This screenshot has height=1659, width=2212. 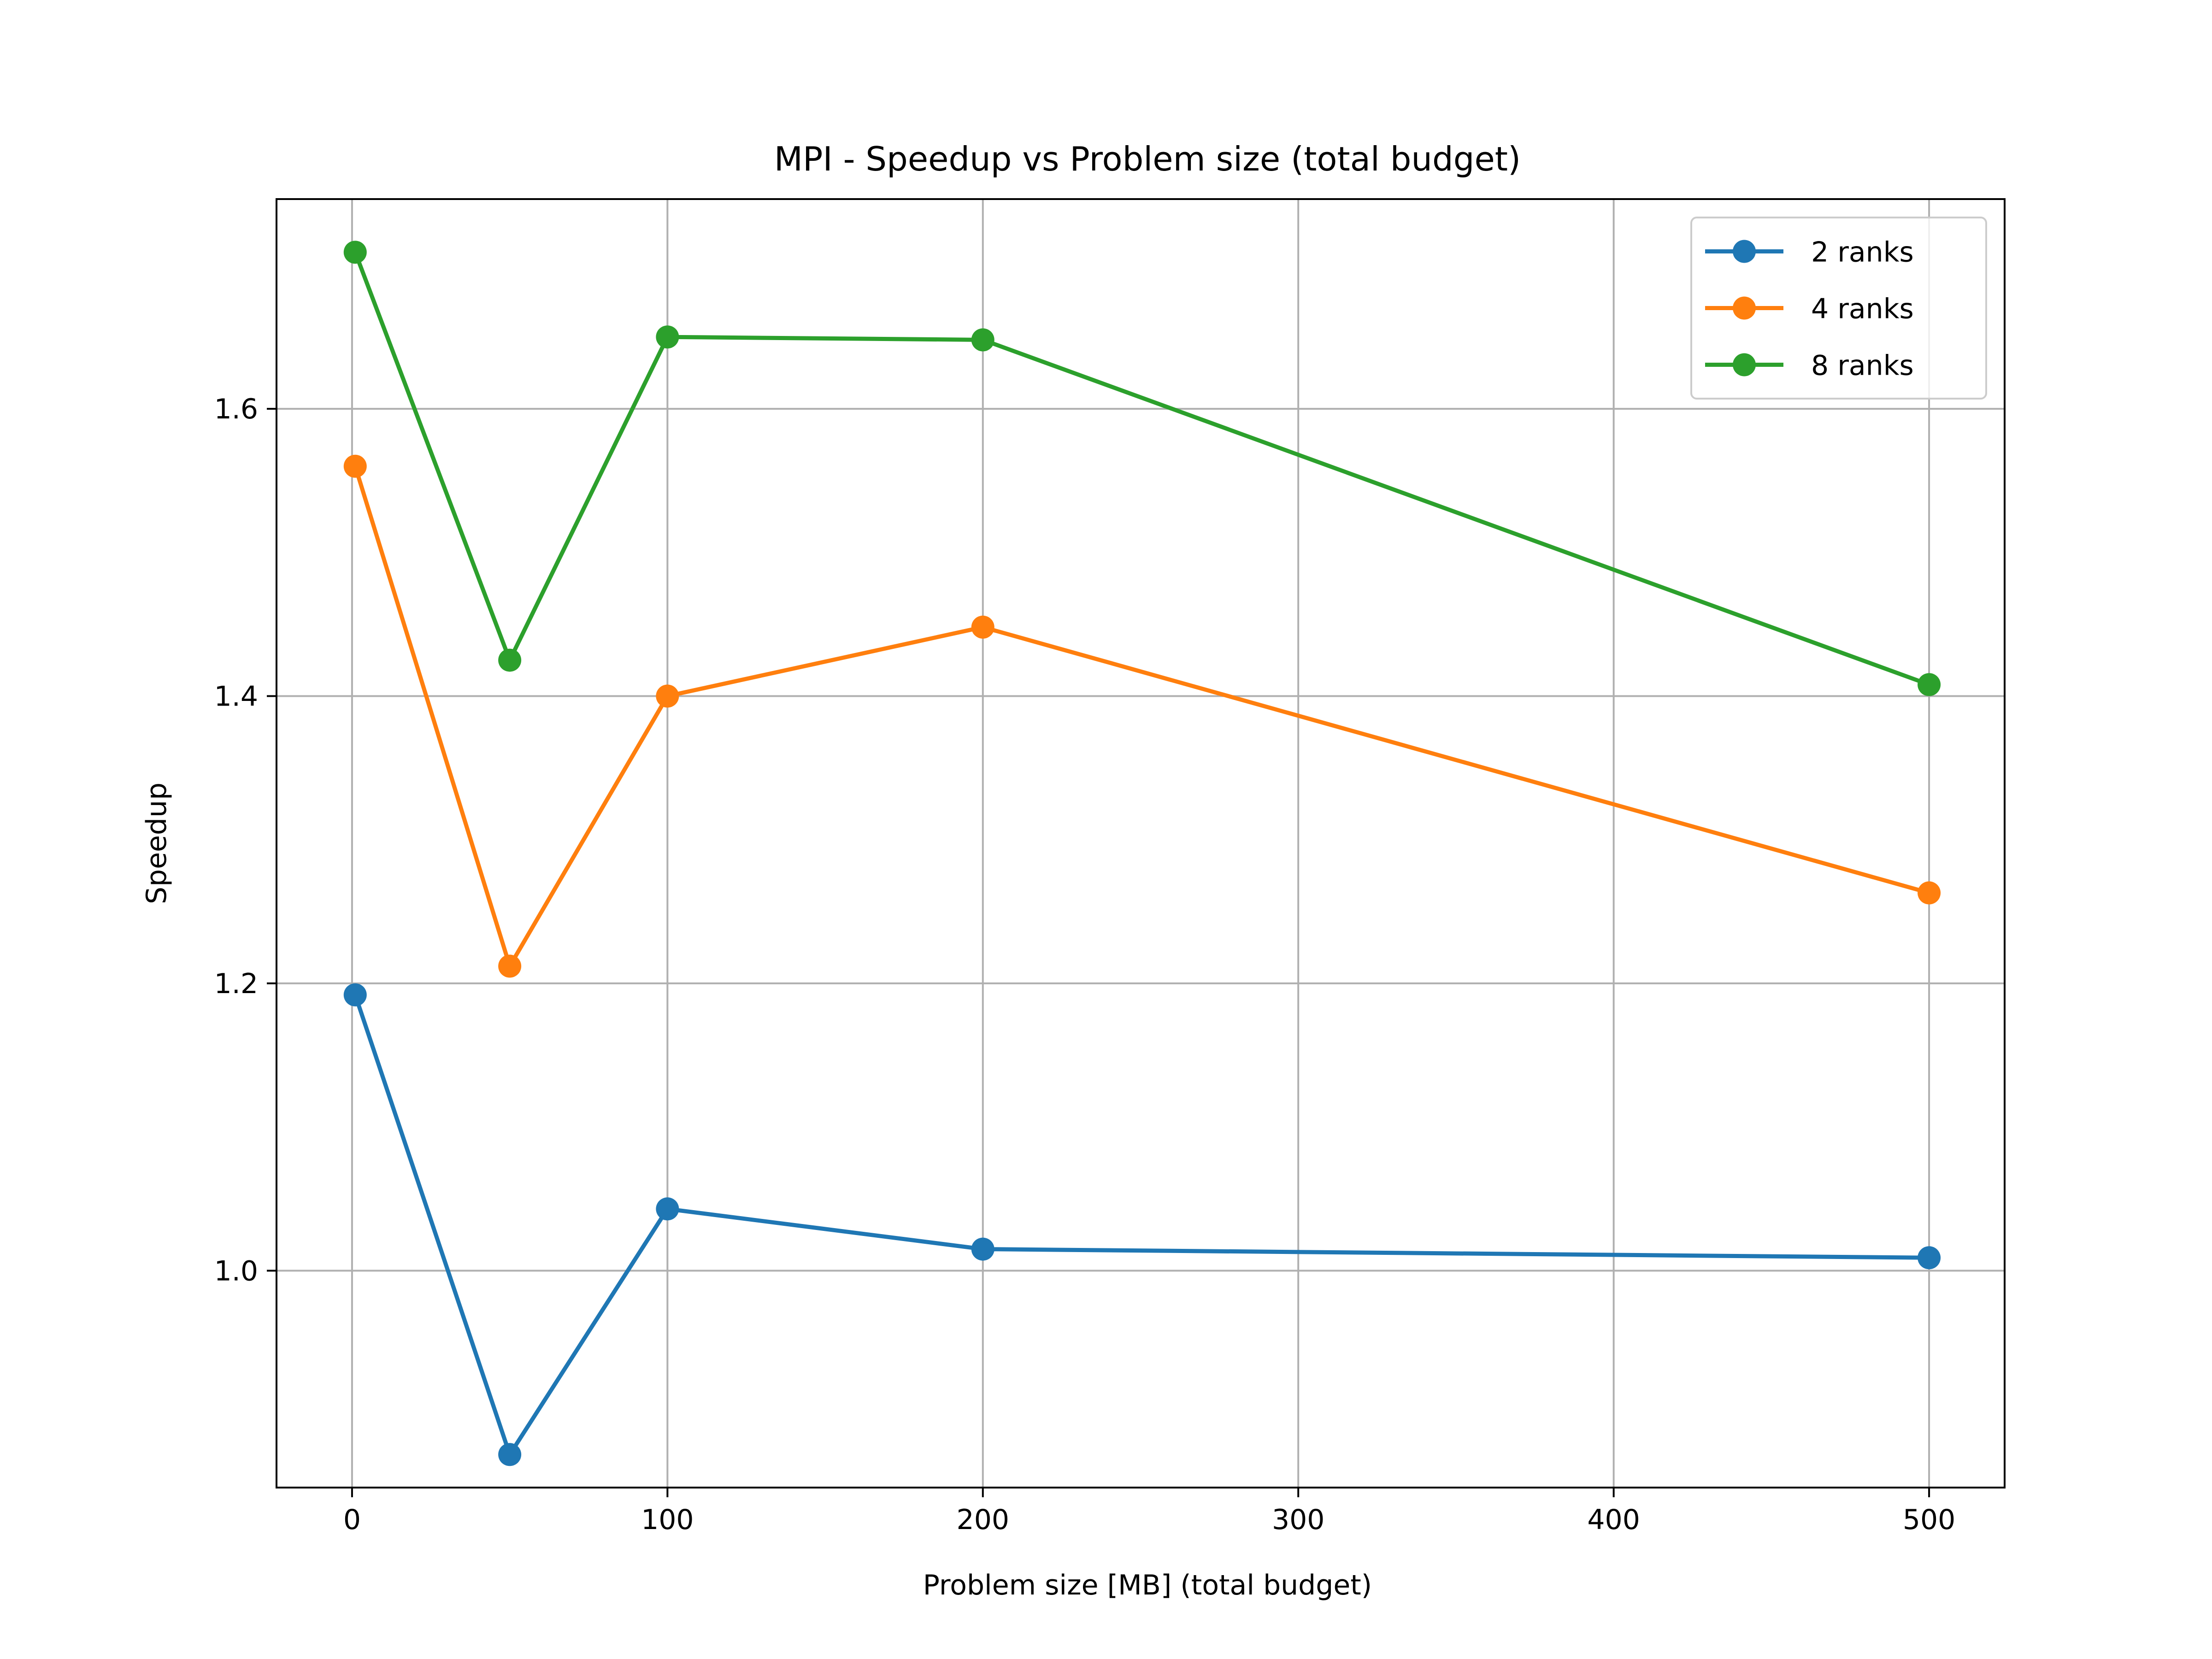 I want to click on y-axis-label: Speedup, so click(x=157, y=843).